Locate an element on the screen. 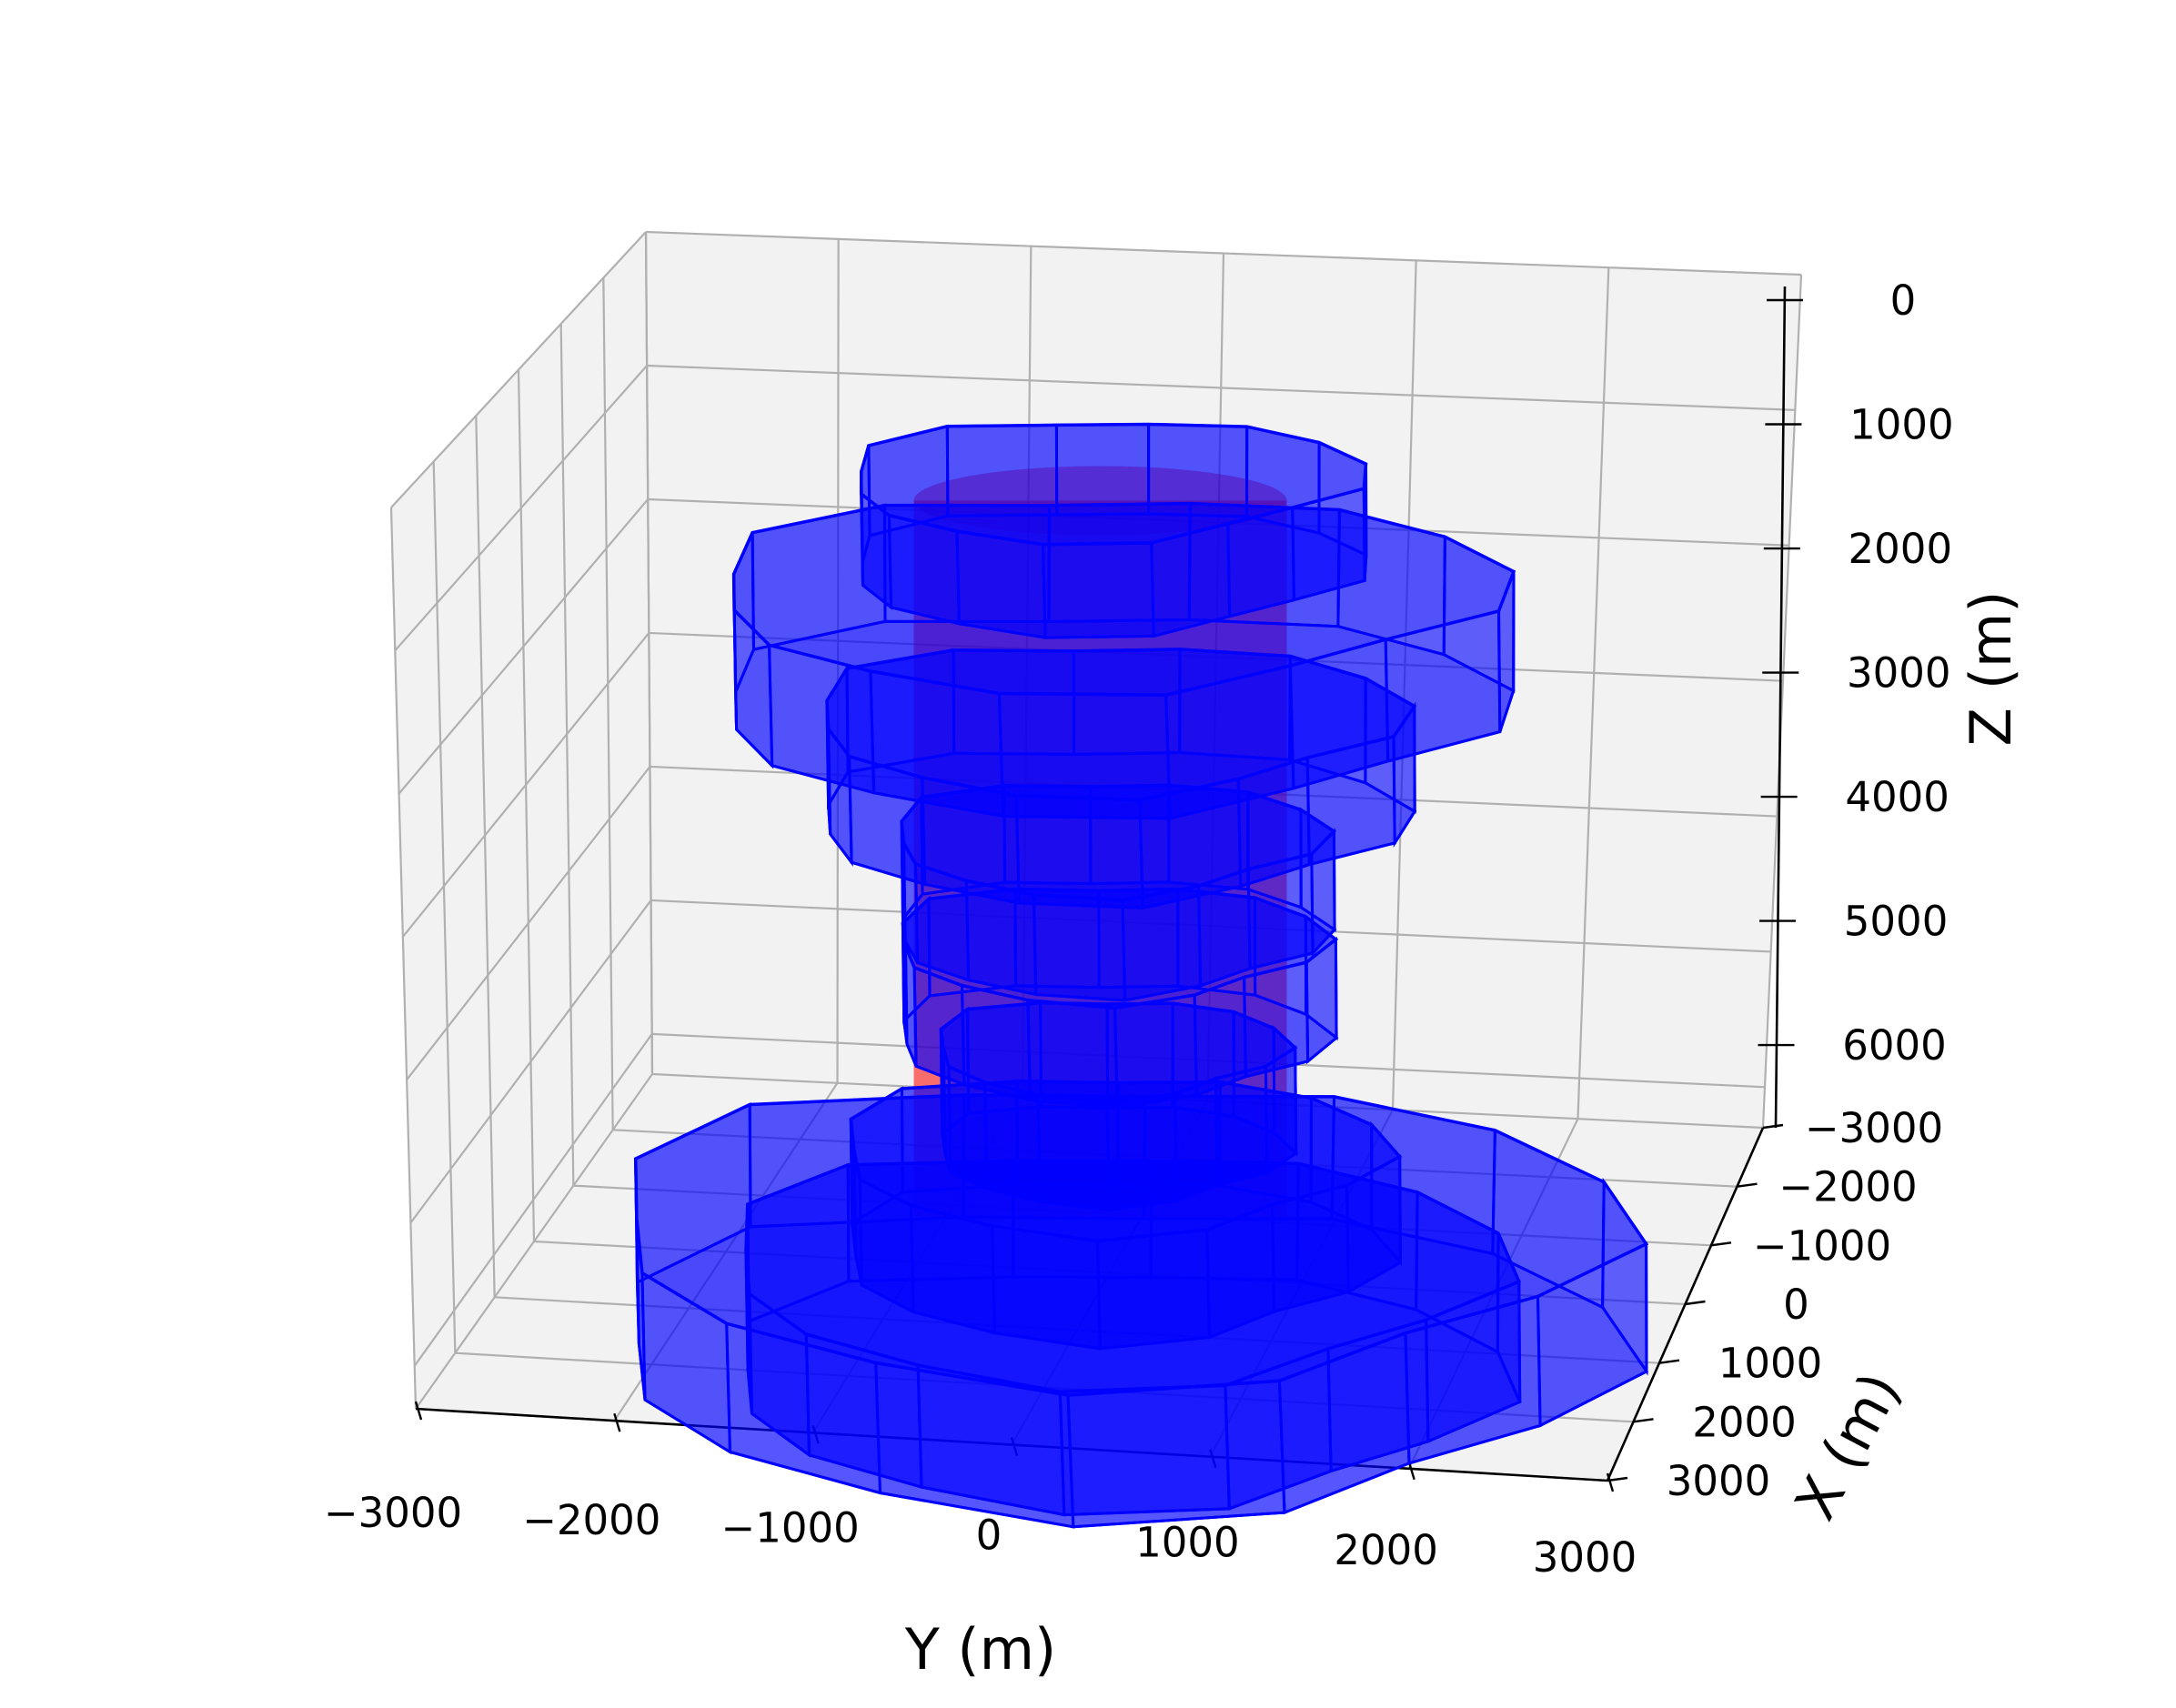 The image size is (2176, 1708). y-tick-label: −2000 is located at coordinates (591, 1520).